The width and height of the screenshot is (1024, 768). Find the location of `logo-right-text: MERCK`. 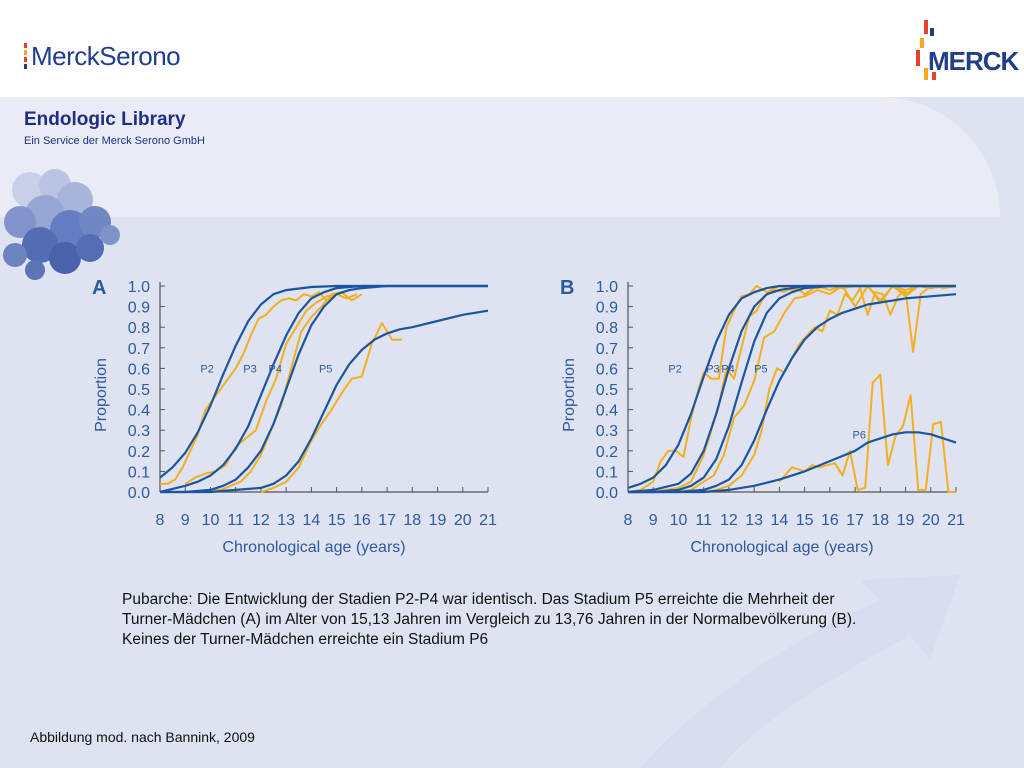

logo-right-text: MERCK is located at coordinates (973, 61).